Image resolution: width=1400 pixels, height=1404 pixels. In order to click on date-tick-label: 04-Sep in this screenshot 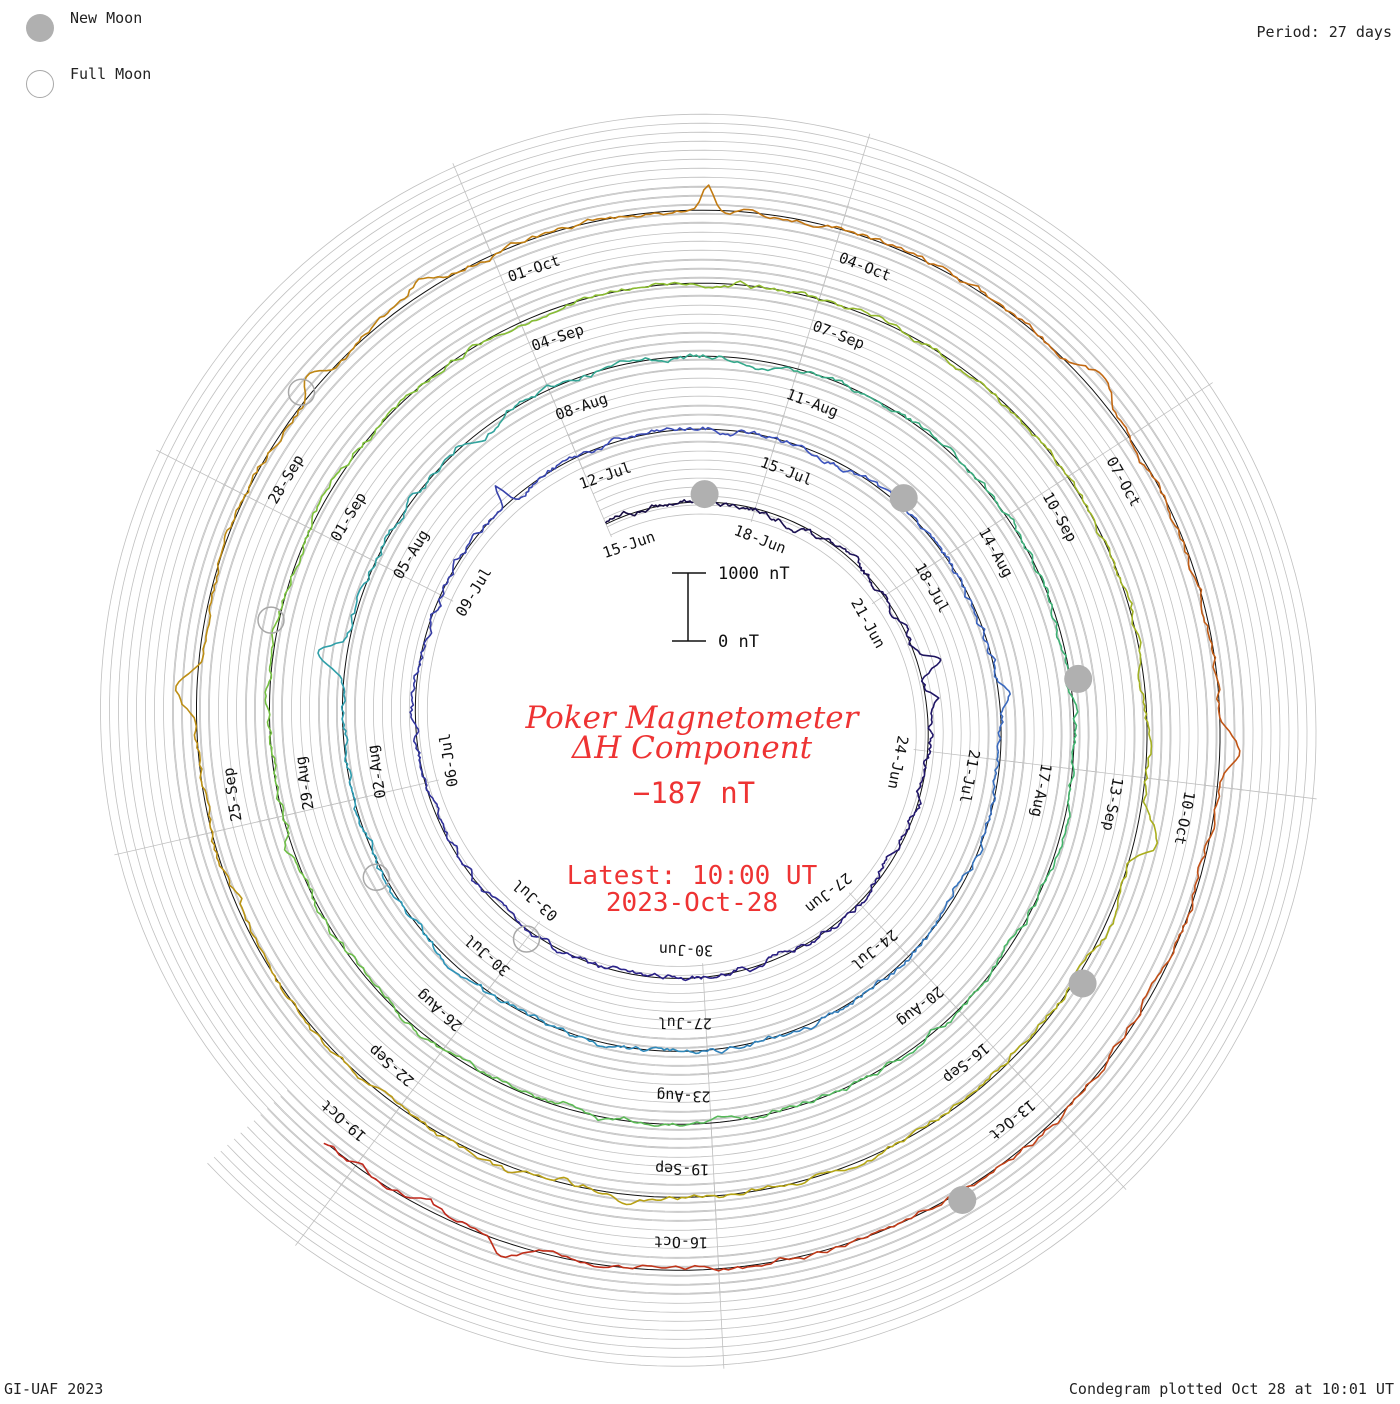, I will do `click(557, 337)`.